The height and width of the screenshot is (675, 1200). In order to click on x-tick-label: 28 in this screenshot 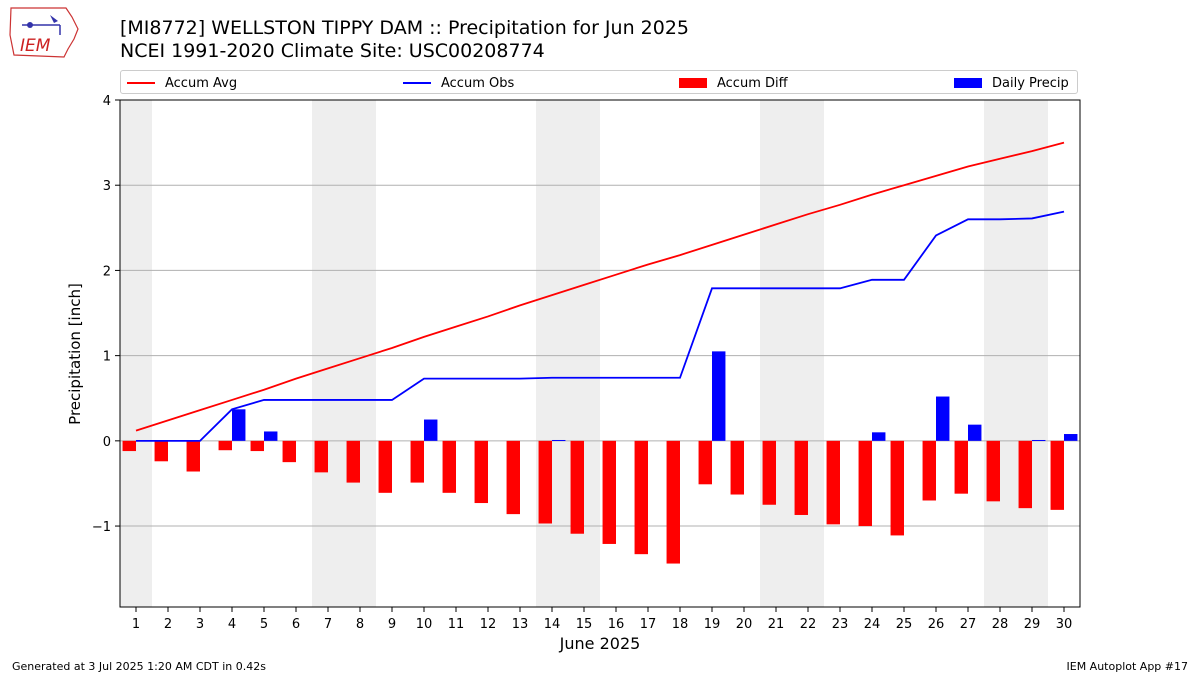, I will do `click(1000, 624)`.